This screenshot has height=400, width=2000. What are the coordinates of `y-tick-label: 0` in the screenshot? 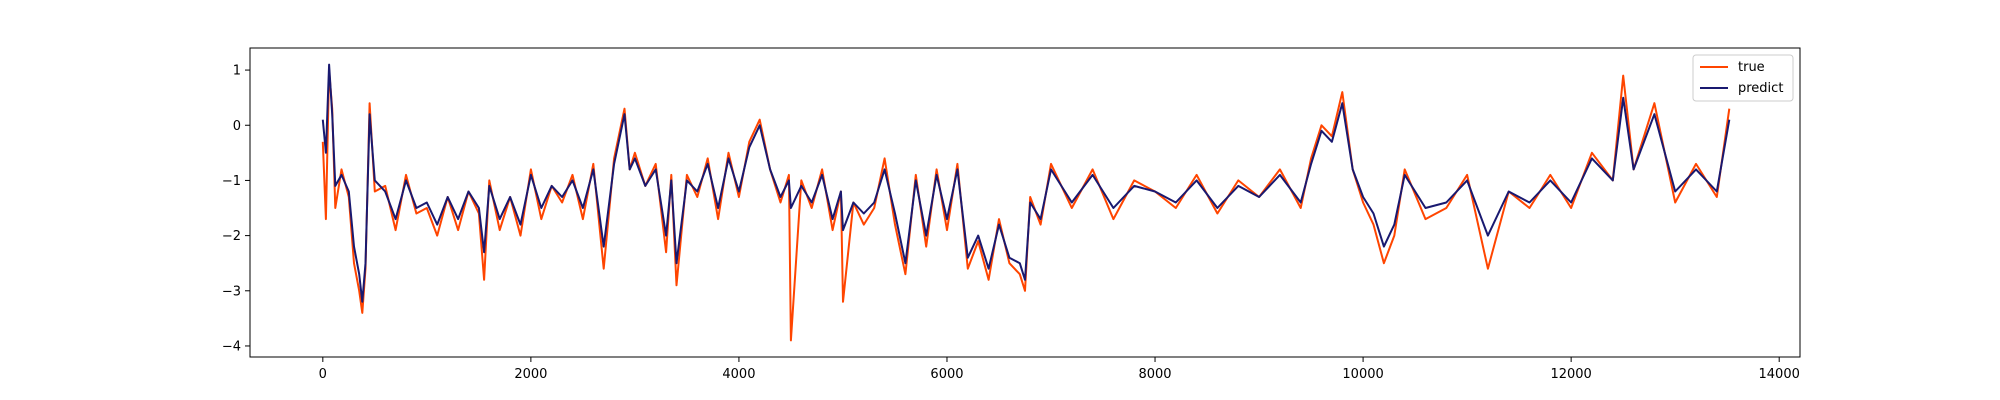 It's located at (237, 126).